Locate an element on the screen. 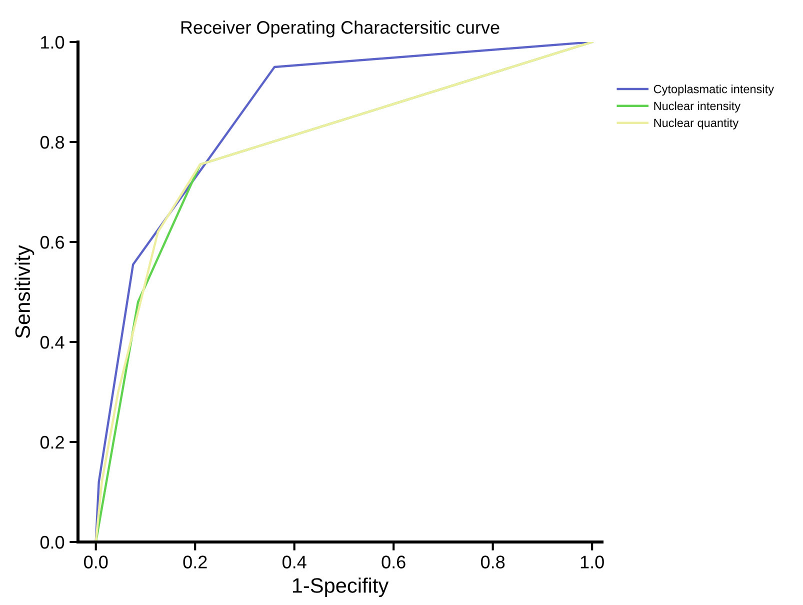 The height and width of the screenshot is (605, 803). x-axis-title: 1-Specifity is located at coordinates (340, 587).